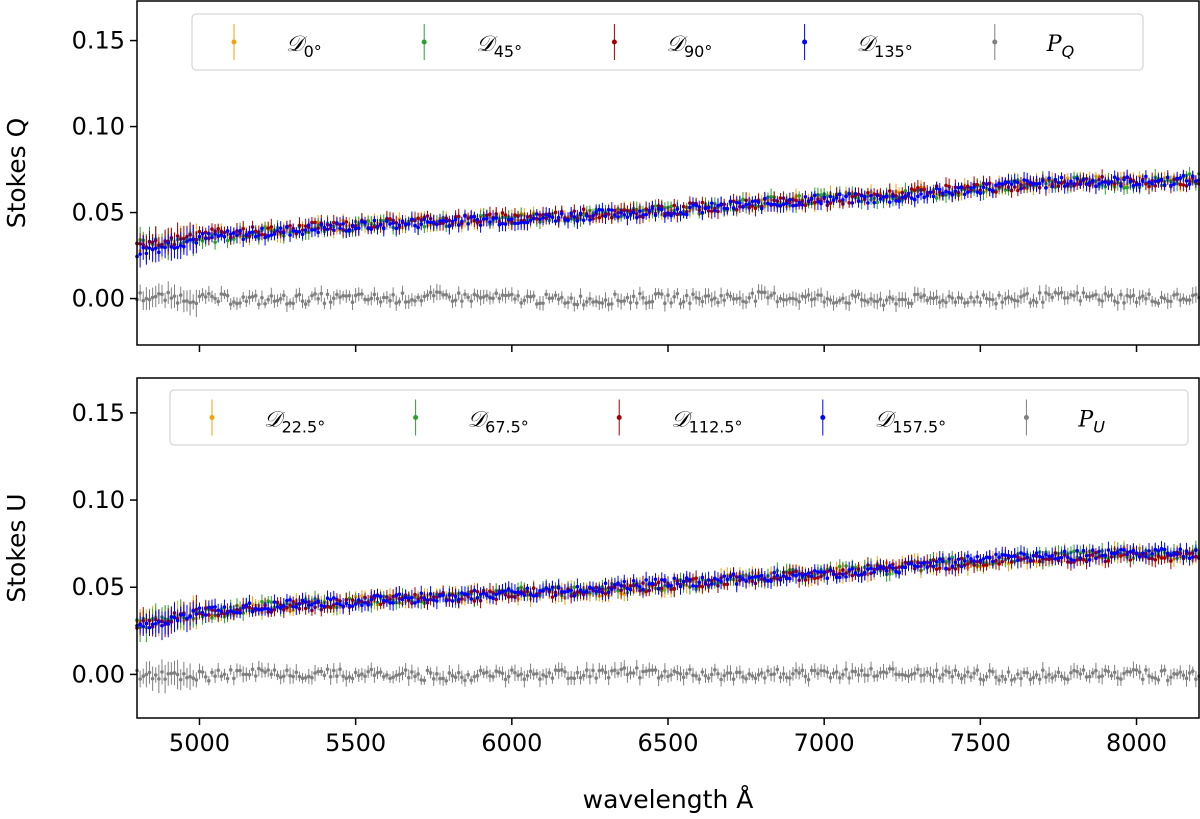 The width and height of the screenshot is (1200, 819). Describe the element at coordinates (98, 41) in the screenshot. I see `y-tick-label: 0.15` at that location.